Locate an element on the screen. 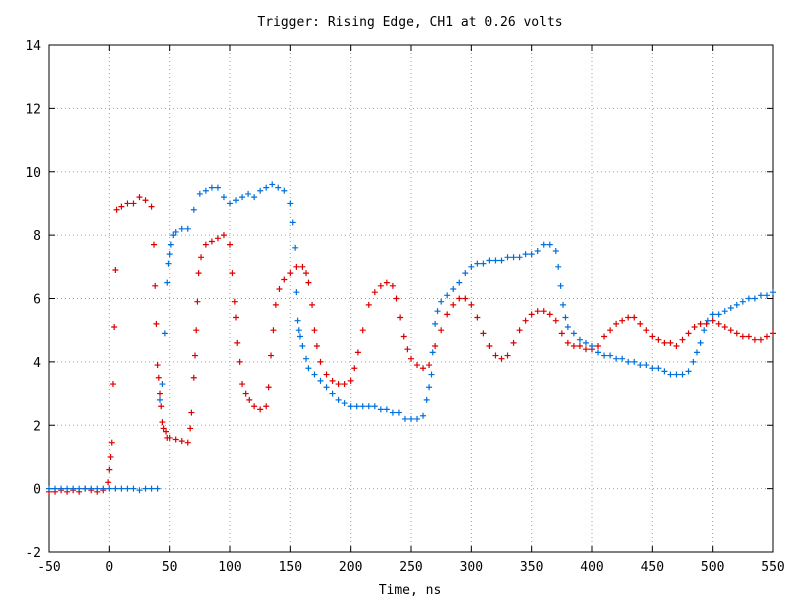  x-tick-label: 200 is located at coordinates (350, 567).